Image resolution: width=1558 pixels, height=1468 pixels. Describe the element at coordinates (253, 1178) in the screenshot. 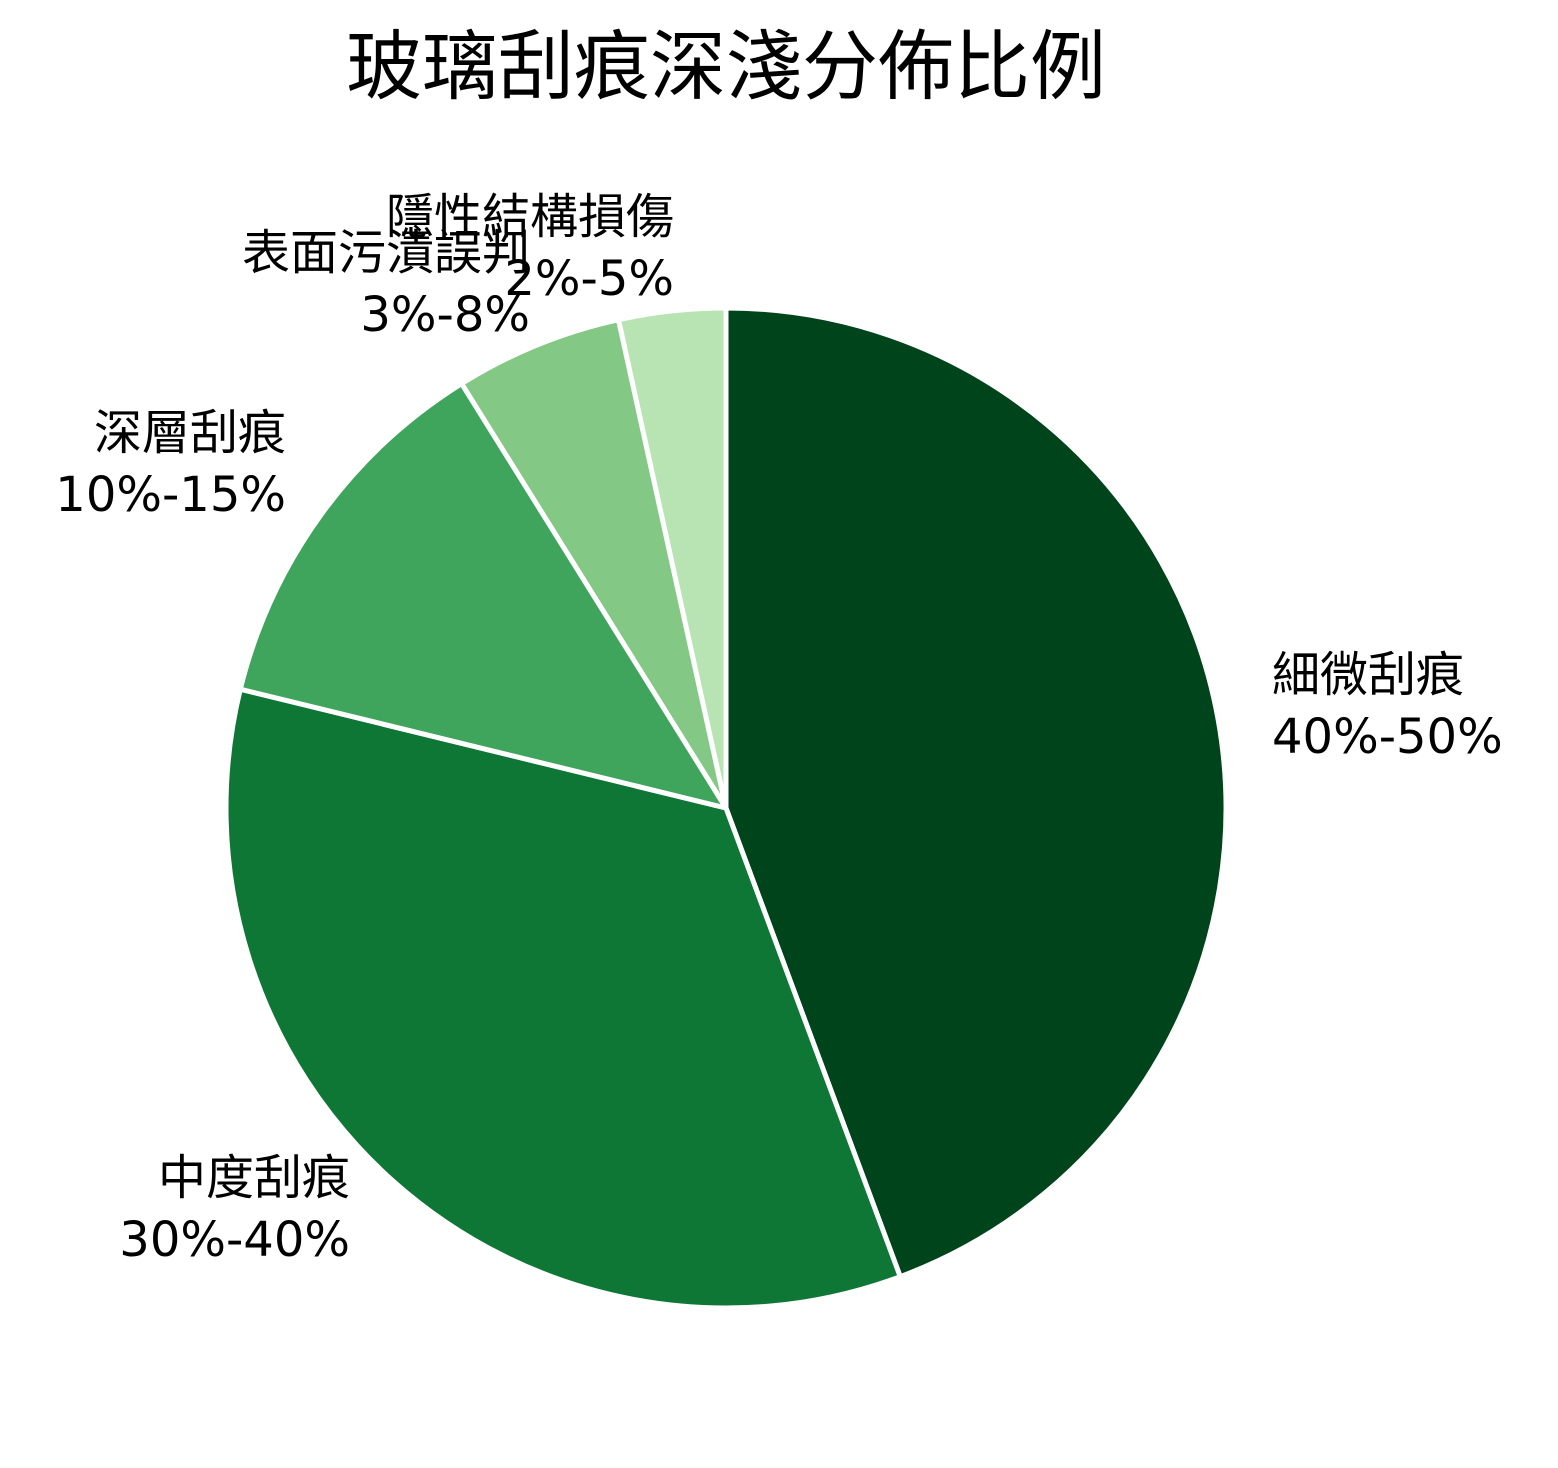

I see `slice-label-name: 中度刮痕` at that location.